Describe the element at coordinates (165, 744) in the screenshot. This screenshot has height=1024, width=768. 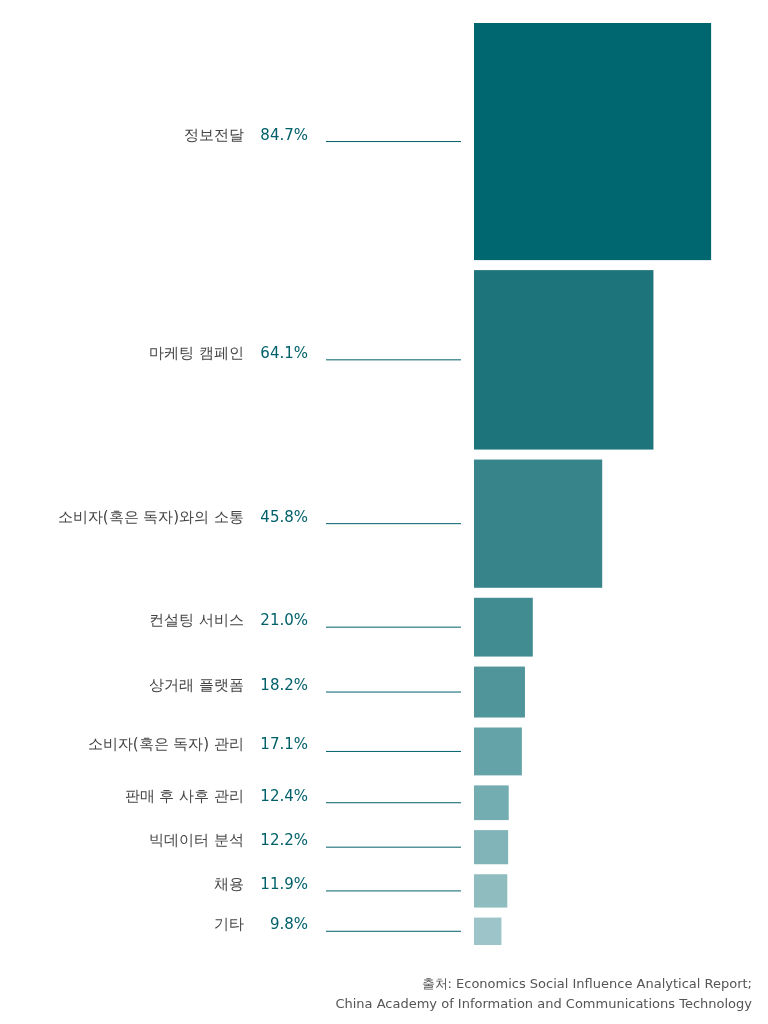
I see `category-label: 소비자(혹은 독자) 관리` at that location.